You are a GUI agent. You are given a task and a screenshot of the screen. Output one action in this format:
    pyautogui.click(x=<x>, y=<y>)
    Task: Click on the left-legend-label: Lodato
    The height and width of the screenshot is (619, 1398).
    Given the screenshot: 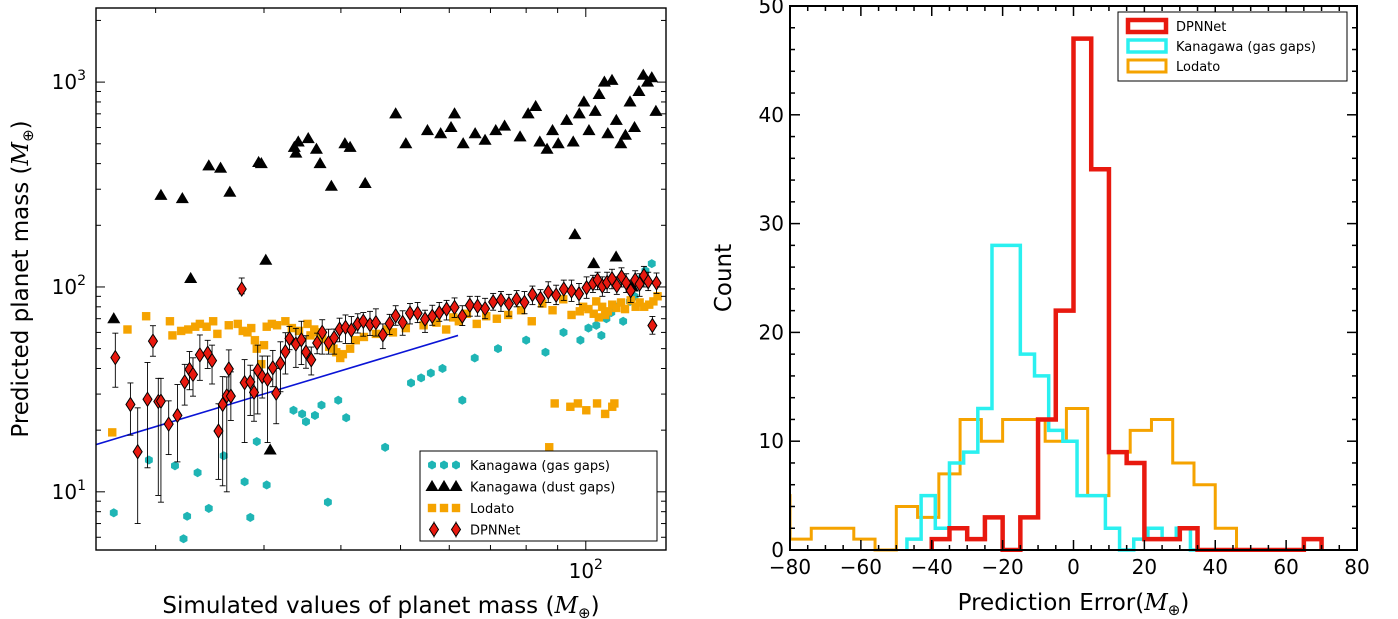 What is the action you would take?
    pyautogui.click(x=492, y=509)
    